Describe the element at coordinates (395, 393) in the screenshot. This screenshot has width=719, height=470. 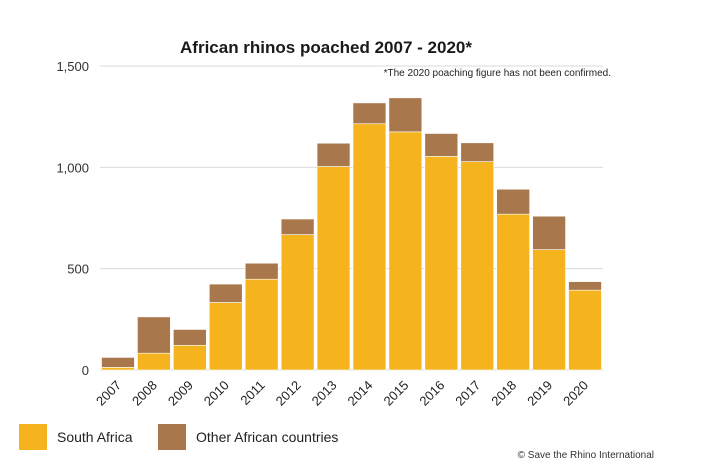
I see `x-tick-label: 2015` at that location.